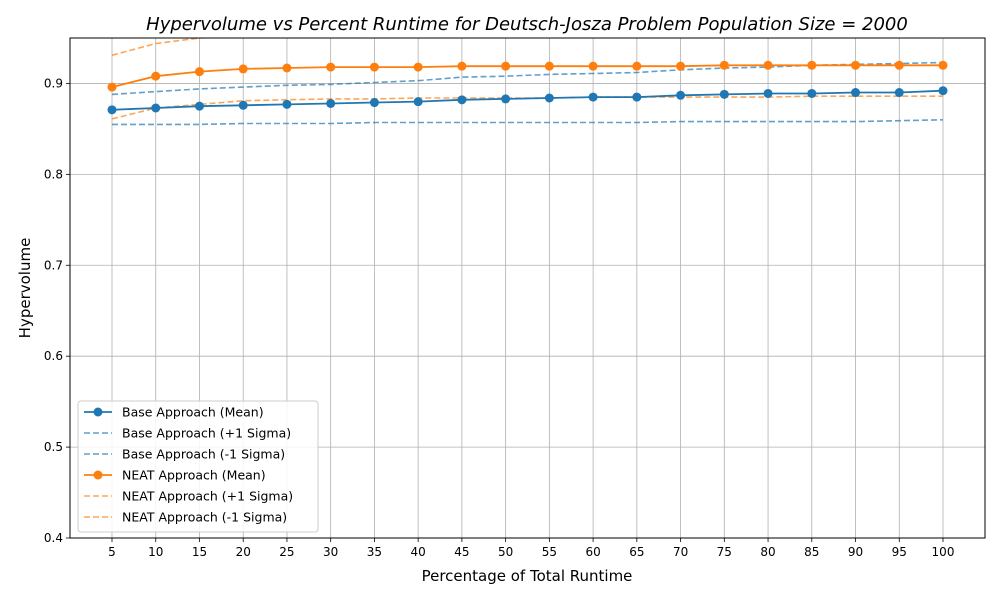 Image resolution: width=1000 pixels, height=600 pixels. Describe the element at coordinates (899, 552) in the screenshot. I see `x-tick-label: 95` at that location.